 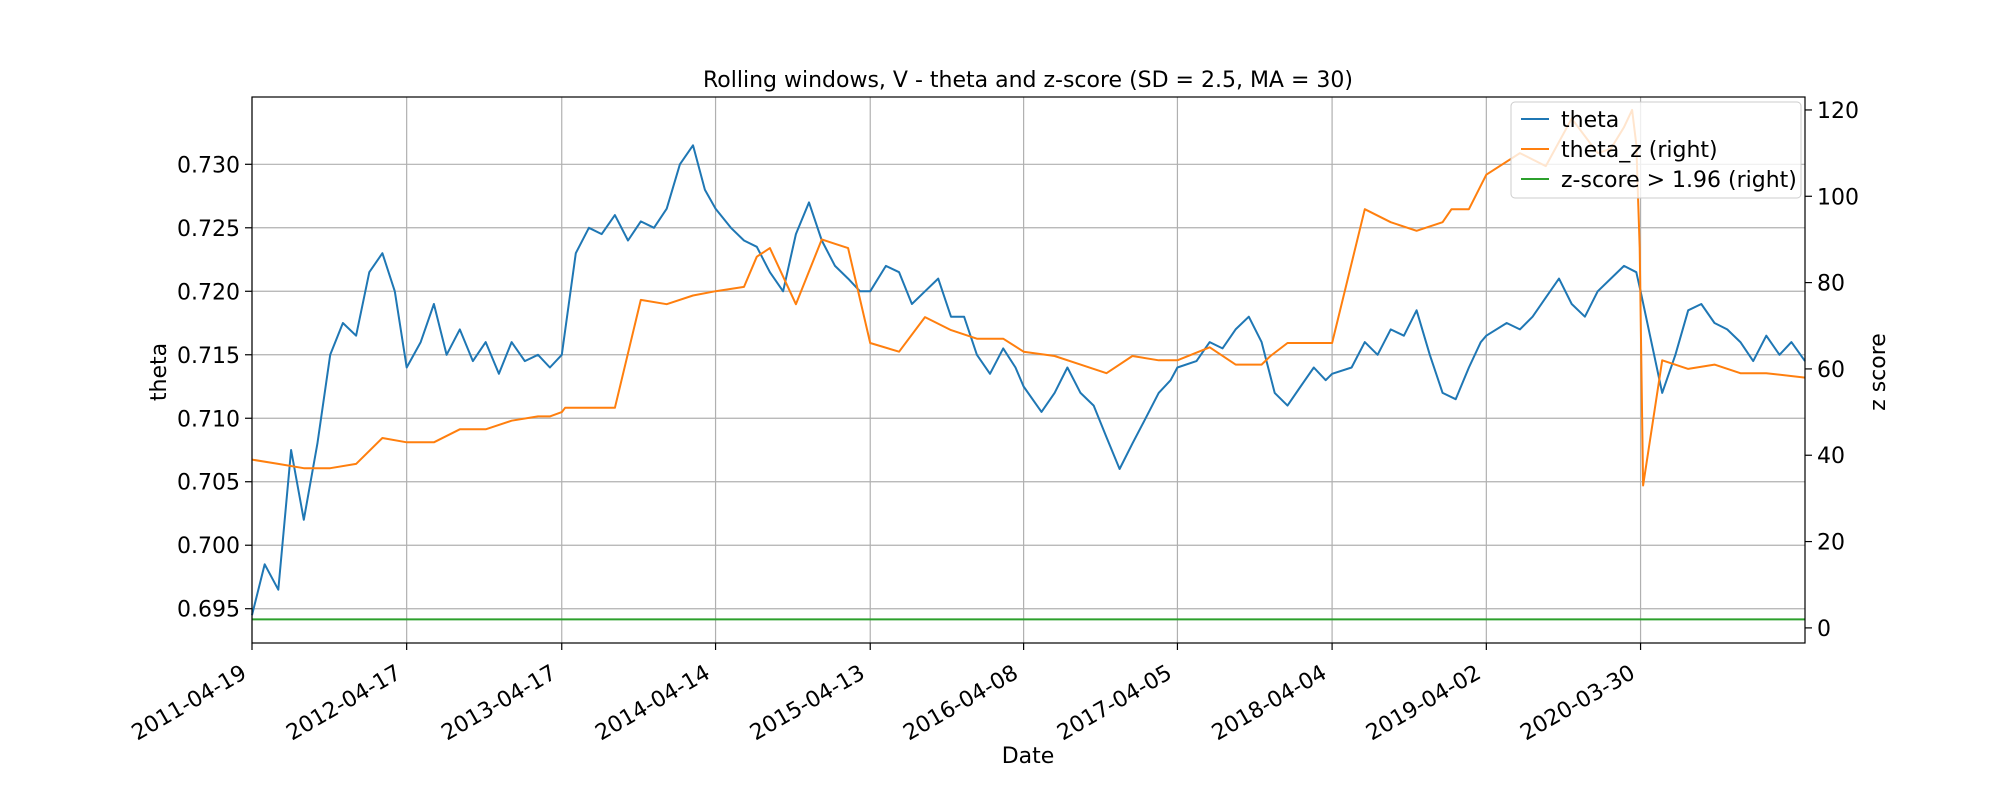 I want to click on y-right-tick-label: 120, so click(x=1838, y=111).